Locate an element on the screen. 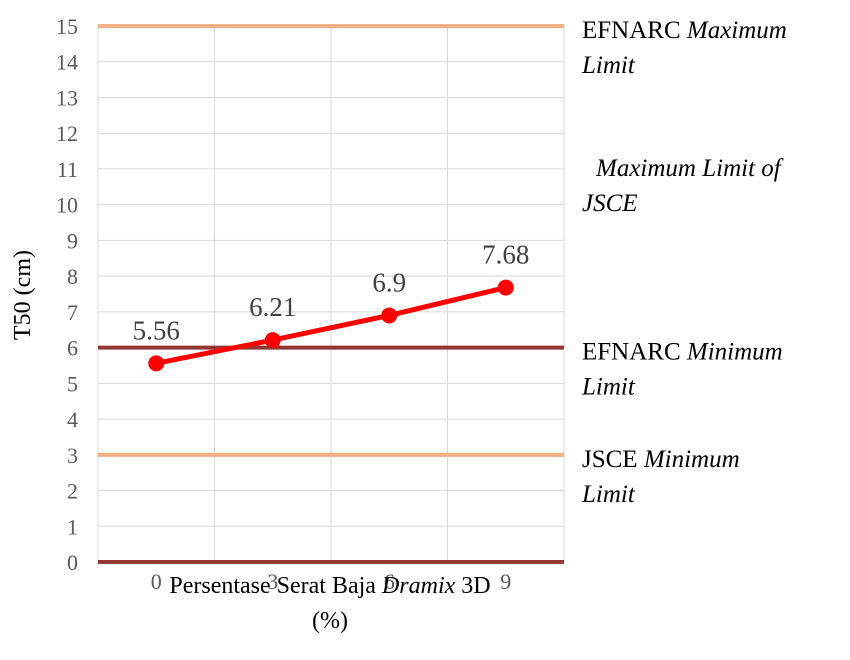  reference-label-line1-0: EFNARC Maximum is located at coordinates (684, 30).